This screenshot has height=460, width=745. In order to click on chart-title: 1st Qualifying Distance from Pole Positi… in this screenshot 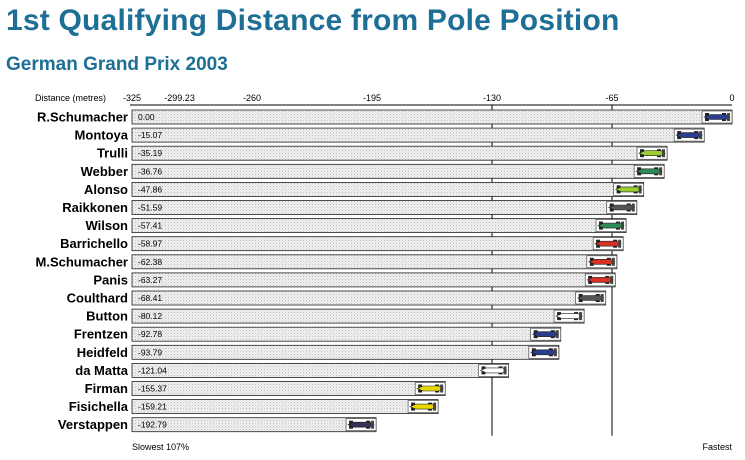, I will do `click(313, 20)`.